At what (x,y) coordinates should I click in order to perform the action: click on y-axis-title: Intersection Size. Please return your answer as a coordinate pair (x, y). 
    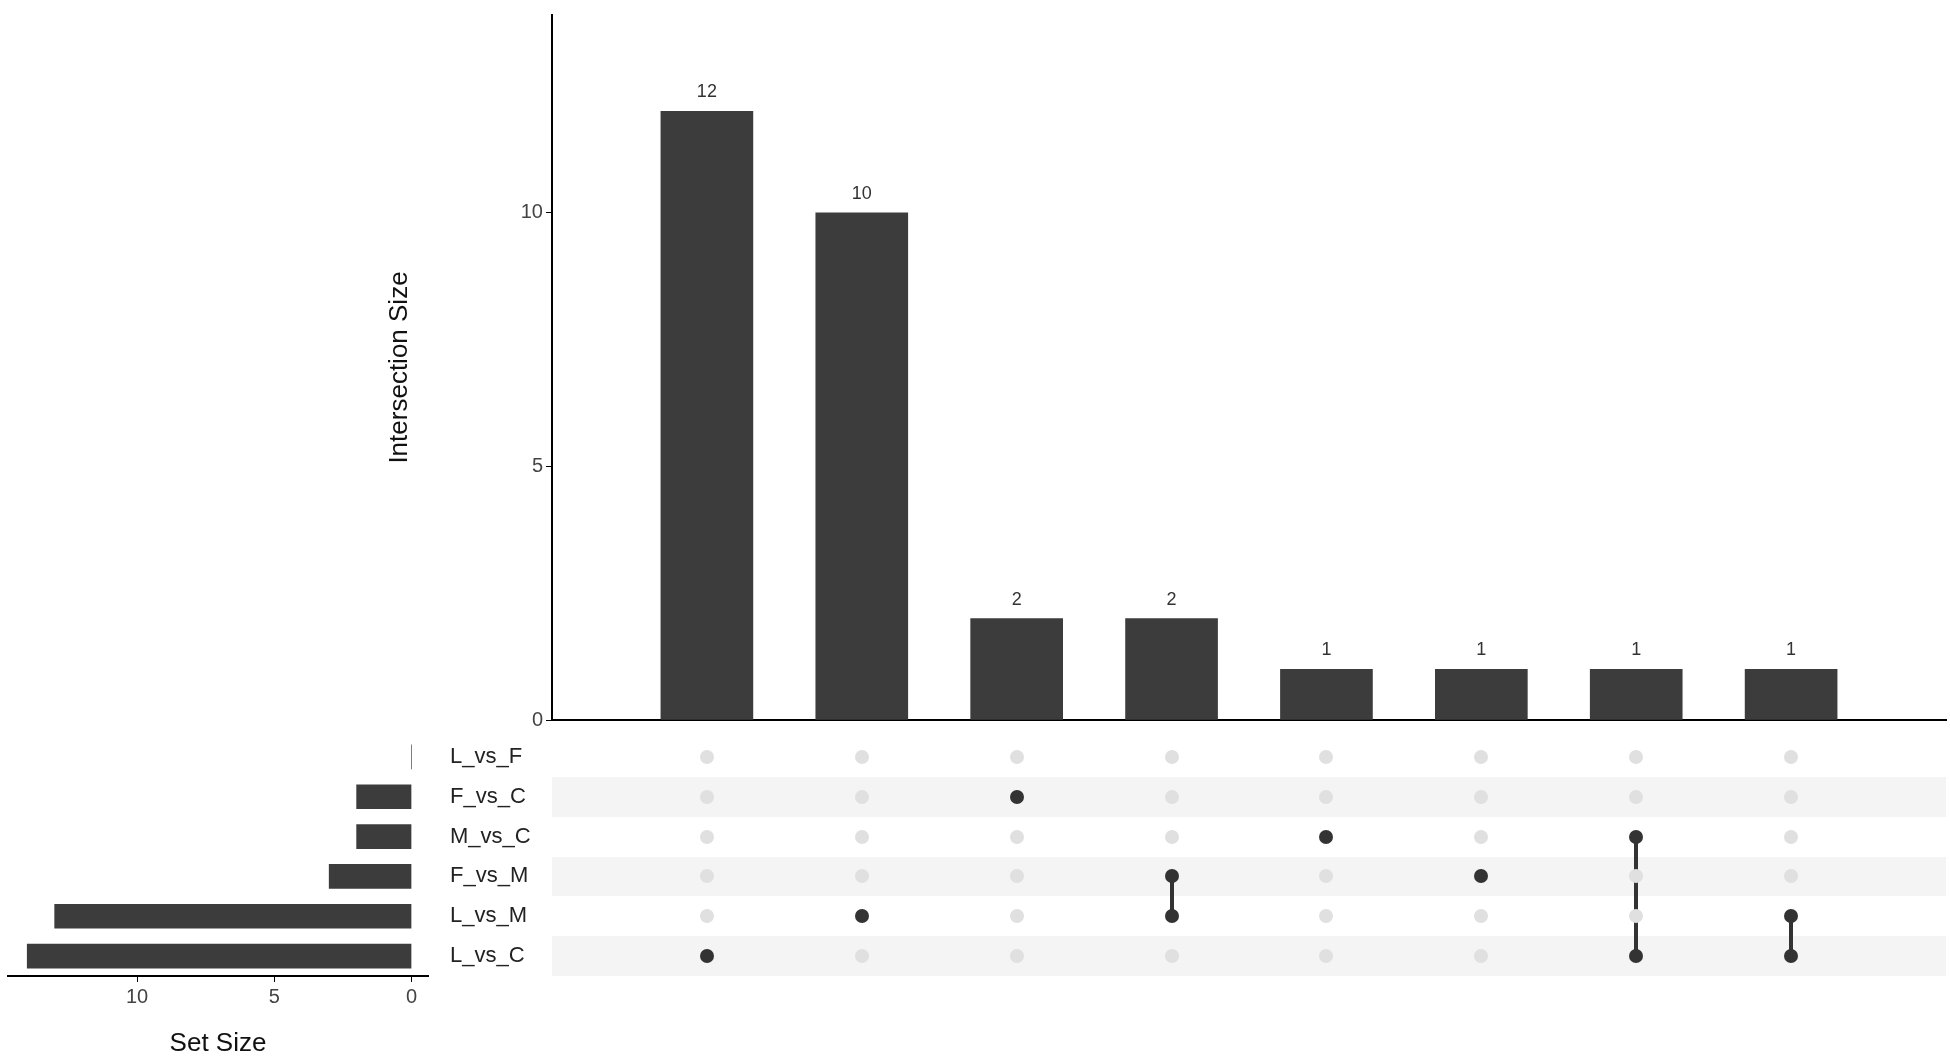
    Looking at the image, I should click on (397, 367).